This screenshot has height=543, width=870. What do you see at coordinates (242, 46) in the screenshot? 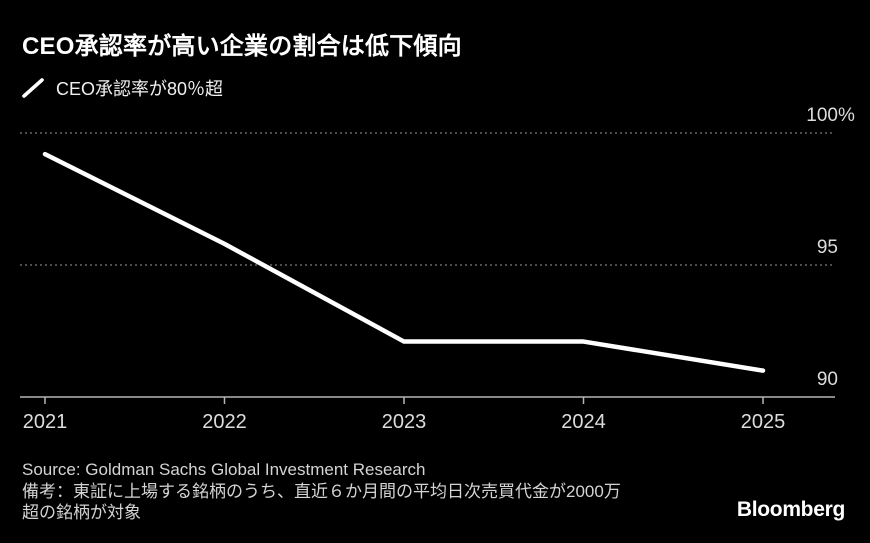
I see `chart-title: CEO承認率が高い企業の割合は低下傾向` at bounding box center [242, 46].